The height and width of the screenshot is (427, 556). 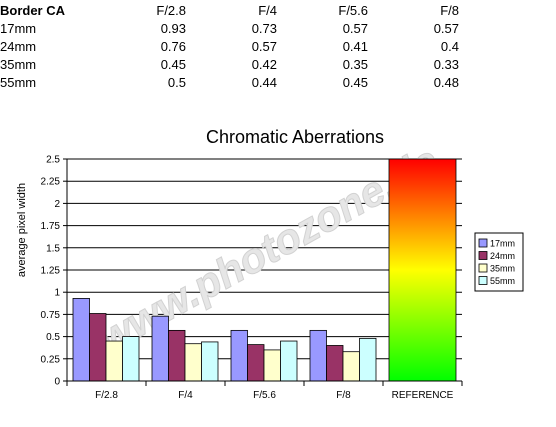 What do you see at coordinates (173, 46) in the screenshot?
I see `table-cell: 0.76` at bounding box center [173, 46].